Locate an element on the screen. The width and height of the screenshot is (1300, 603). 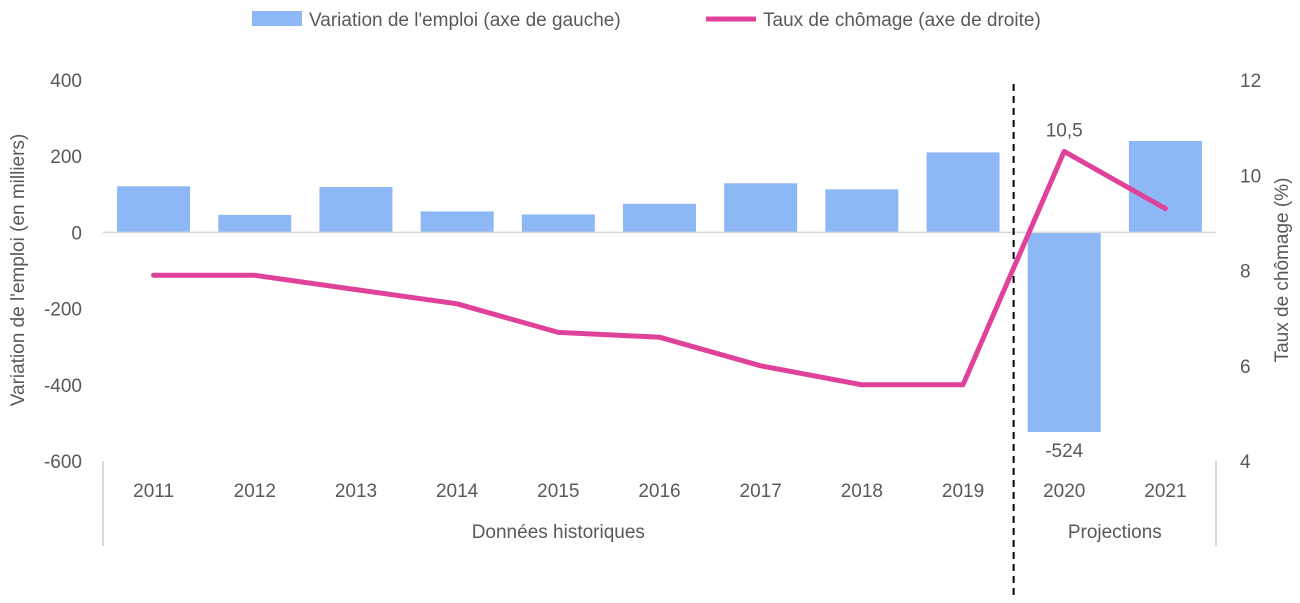
group-label: Données historiques is located at coordinates (558, 532).